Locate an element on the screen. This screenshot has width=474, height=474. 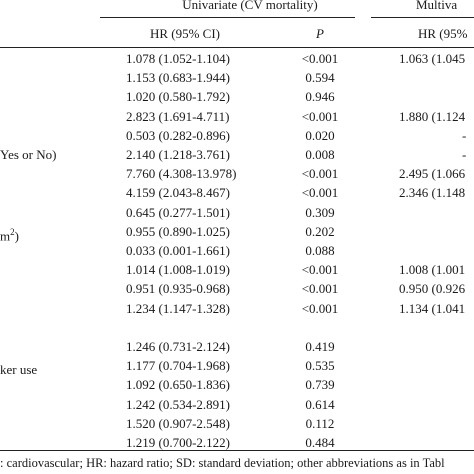
univariate-p-cell: 0.946 is located at coordinates (320, 97).